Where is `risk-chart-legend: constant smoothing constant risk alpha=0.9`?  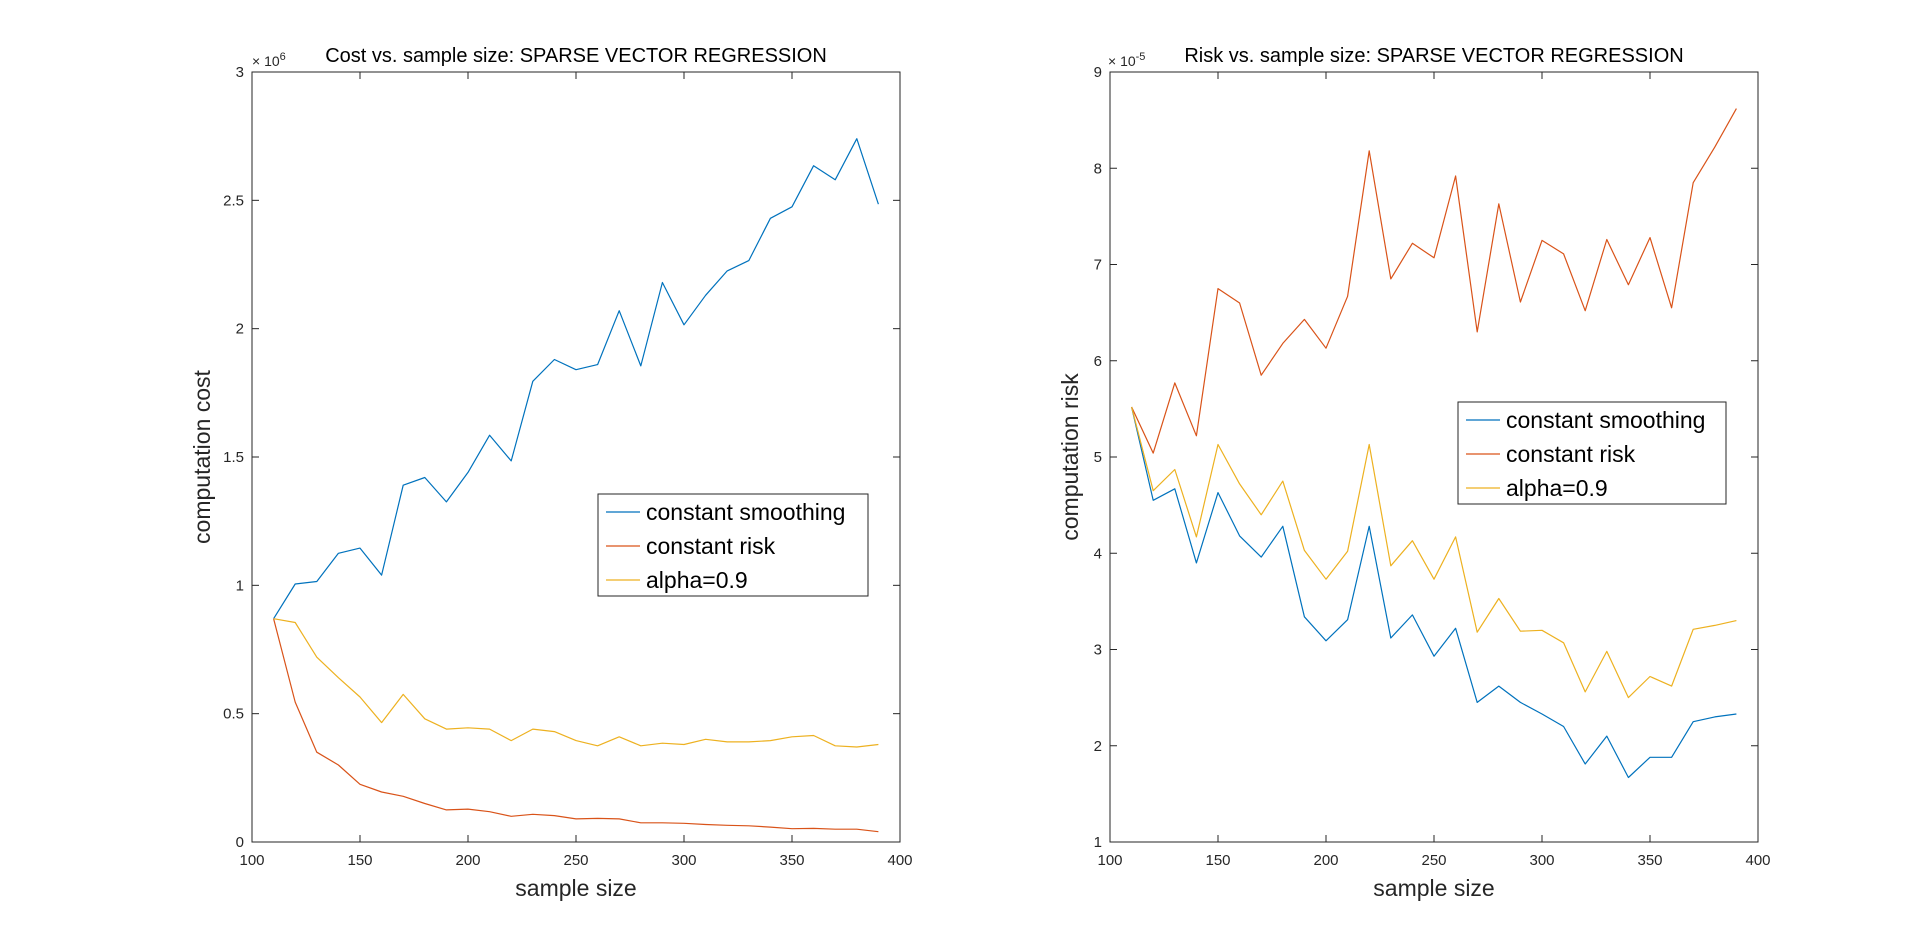 risk-chart-legend: constant smoothing constant risk alpha=0.9 is located at coordinates (1592, 453).